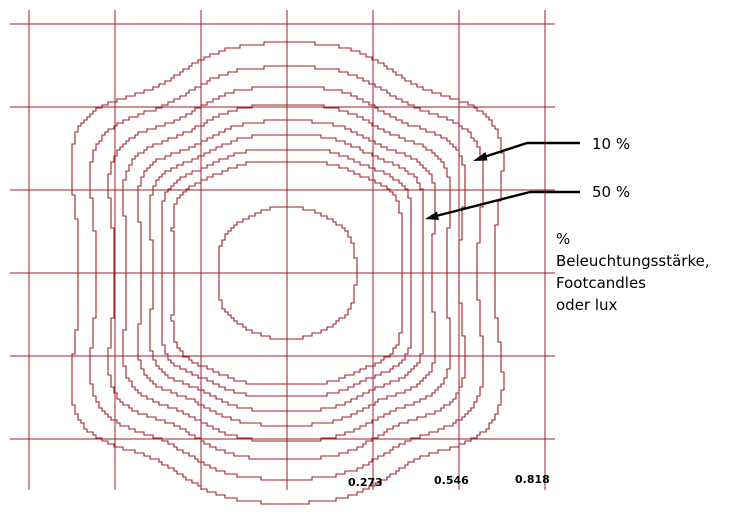 This screenshot has height=517, width=730. I want to click on callout-10-label: 10 %, so click(611, 144).